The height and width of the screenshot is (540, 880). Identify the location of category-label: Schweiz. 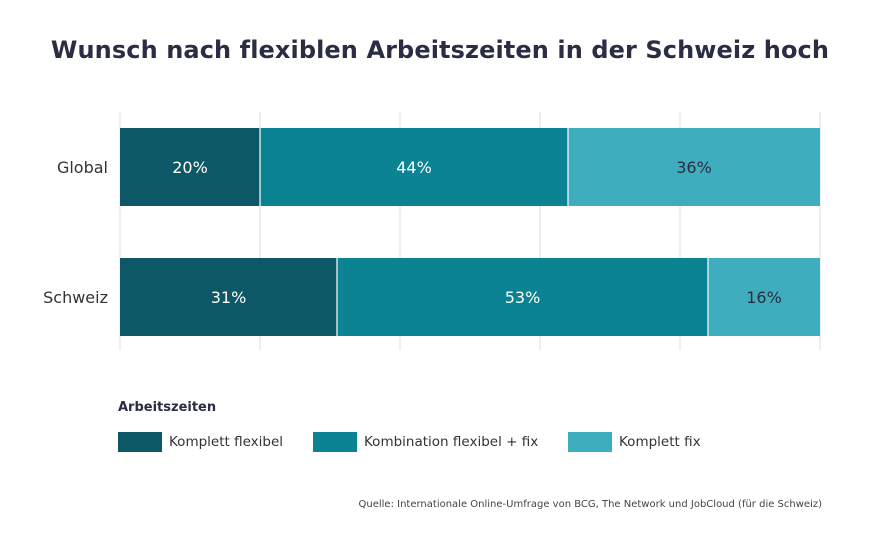
(75, 297).